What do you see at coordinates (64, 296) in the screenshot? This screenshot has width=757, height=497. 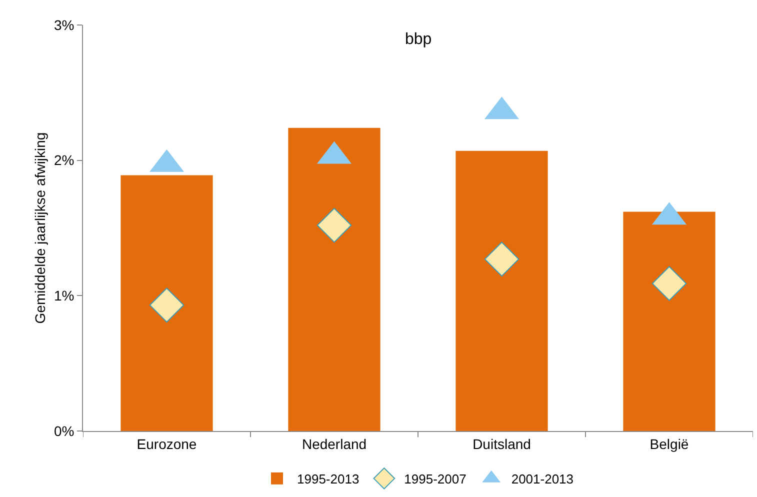 I see `y-tick-label: 1%` at bounding box center [64, 296].